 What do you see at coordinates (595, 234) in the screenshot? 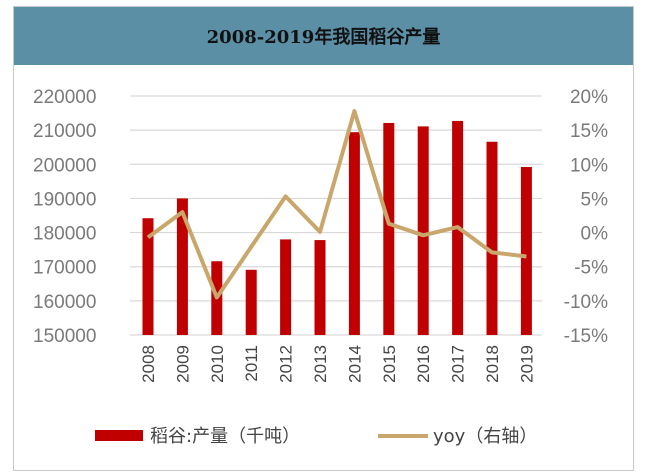
I see `y-right-tick-label: 0%` at bounding box center [595, 234].